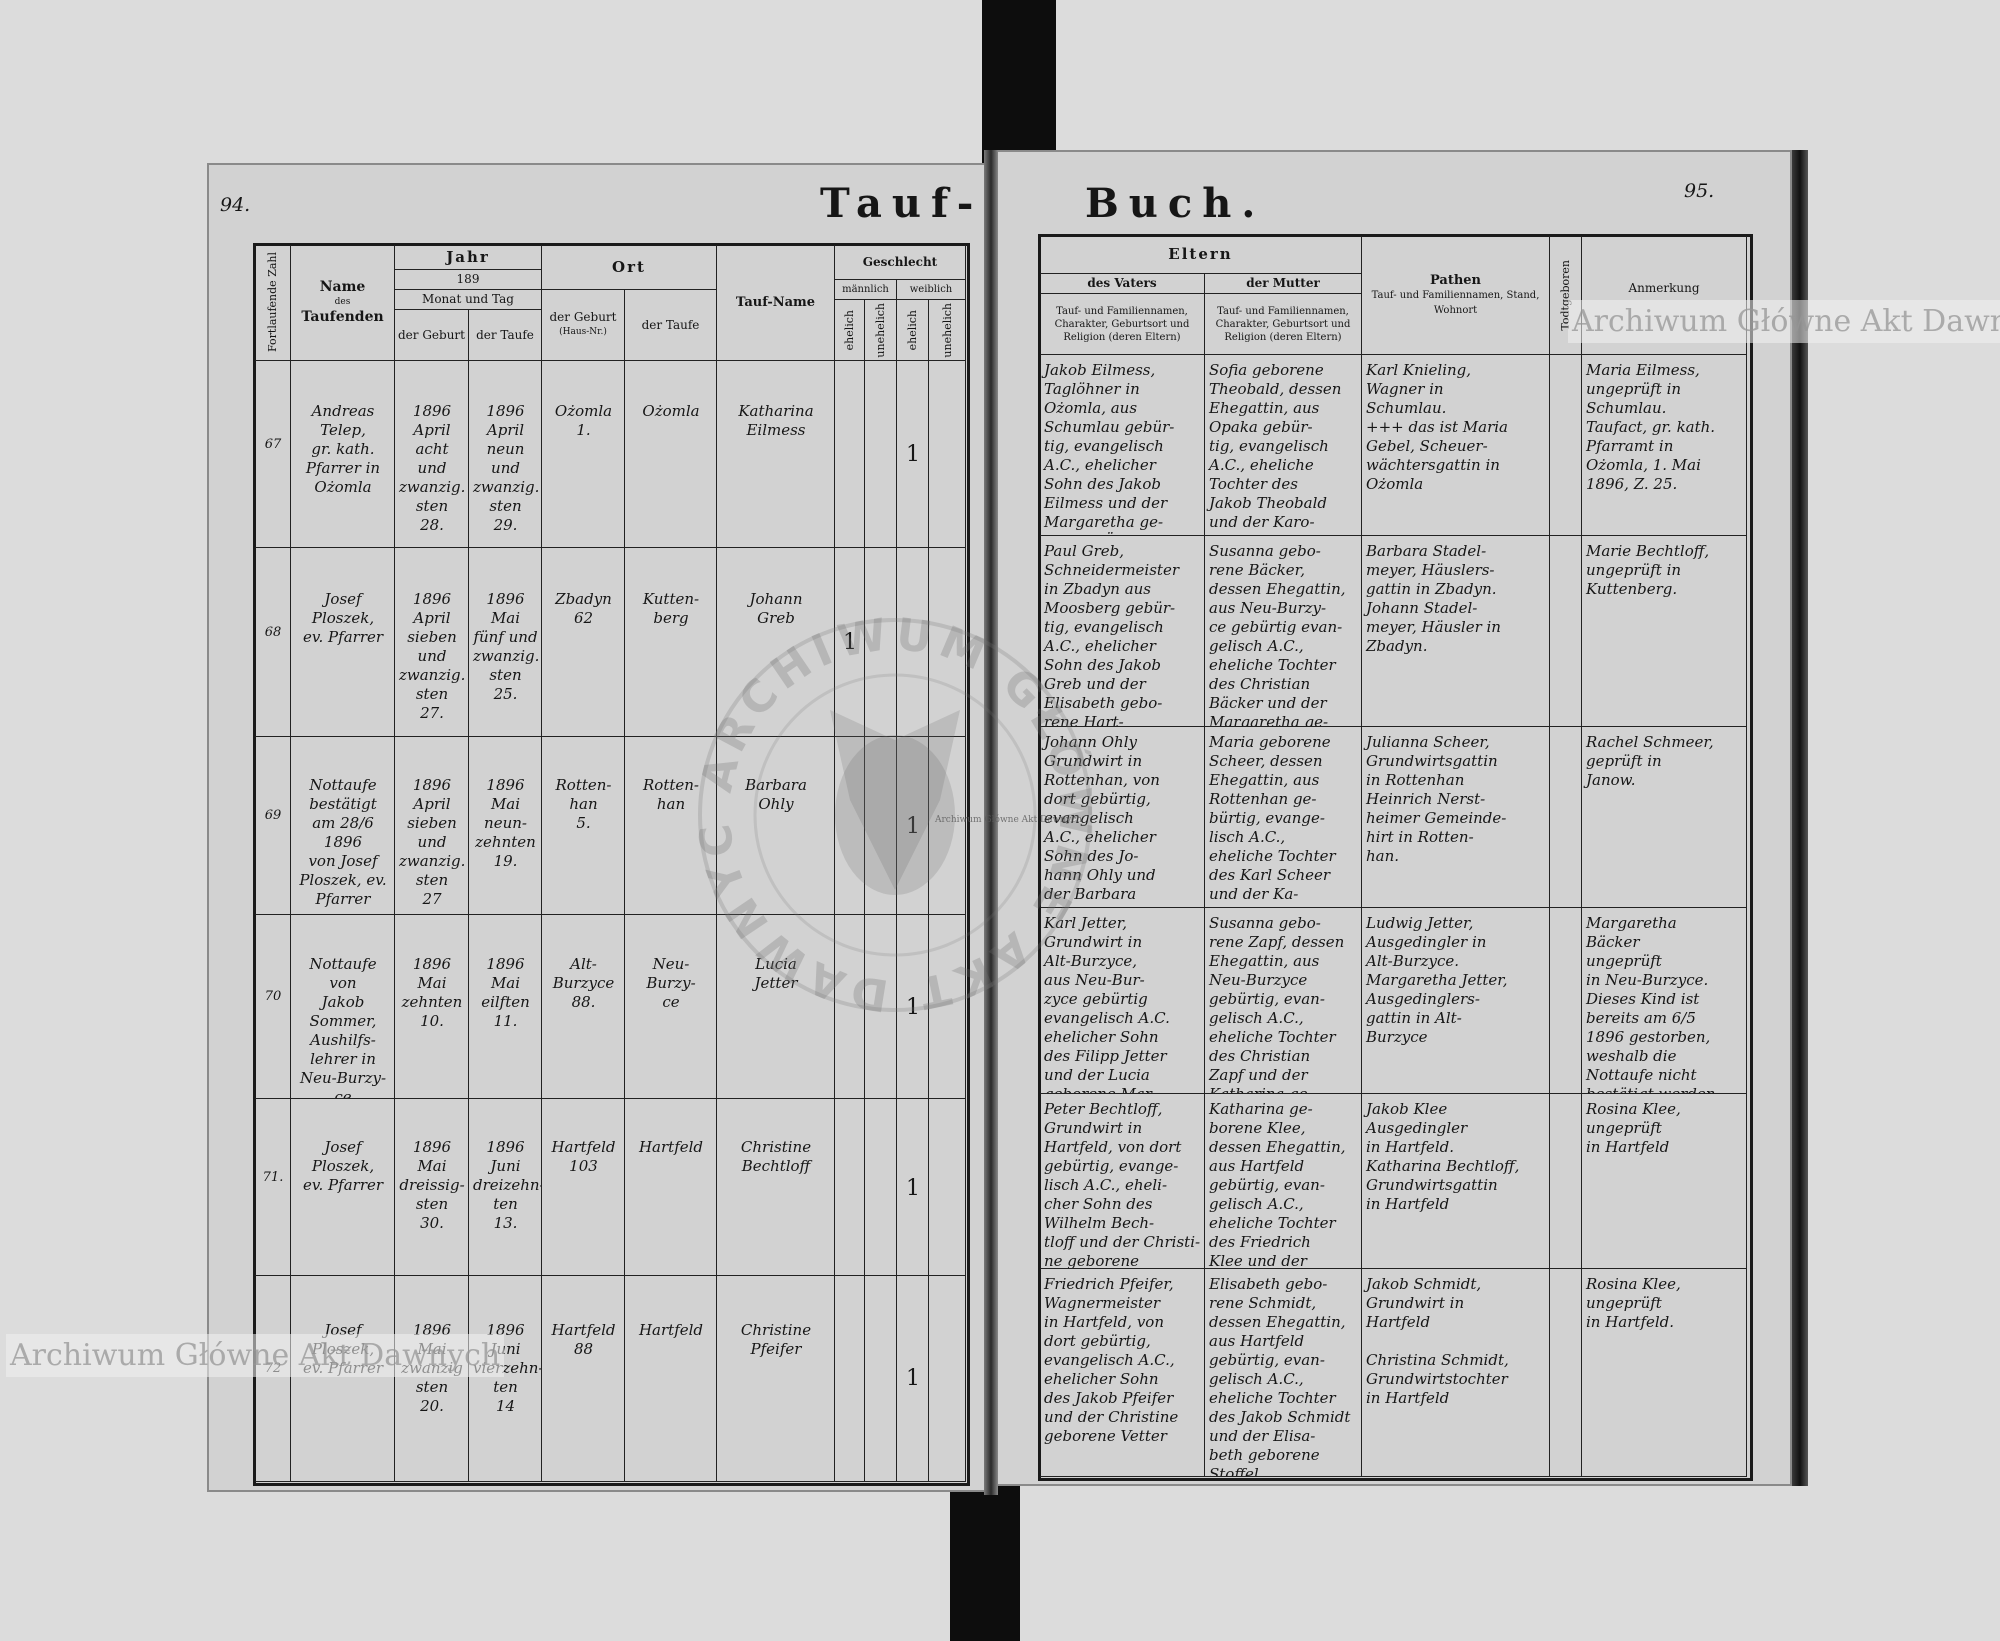 This screenshot has height=1641, width=2000. I want to click on entry-remark: Rachel Schmeer, geprüft in Janow., so click(1664, 817).